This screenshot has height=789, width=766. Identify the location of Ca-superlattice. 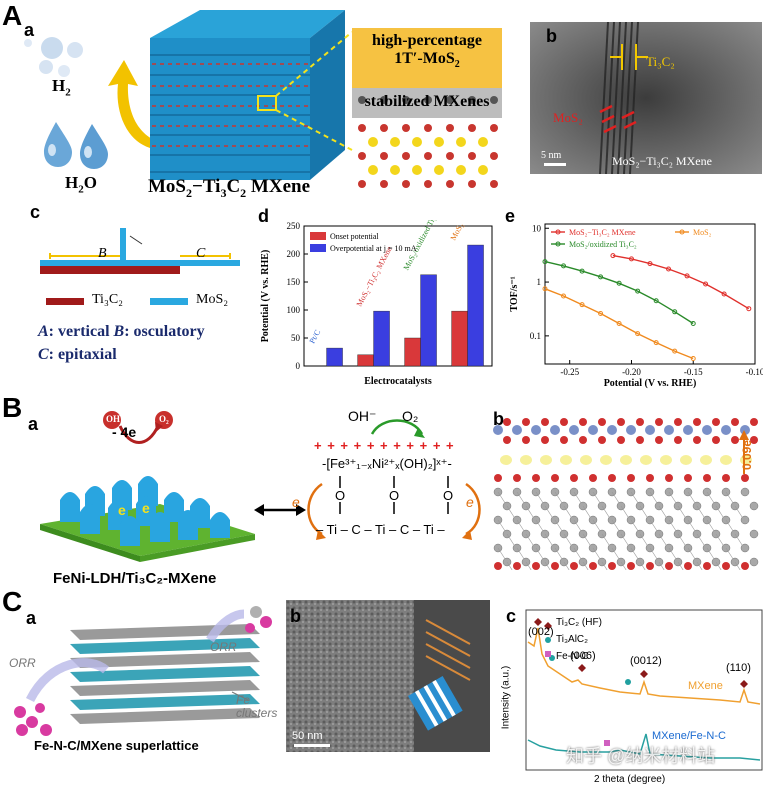
(143, 671).